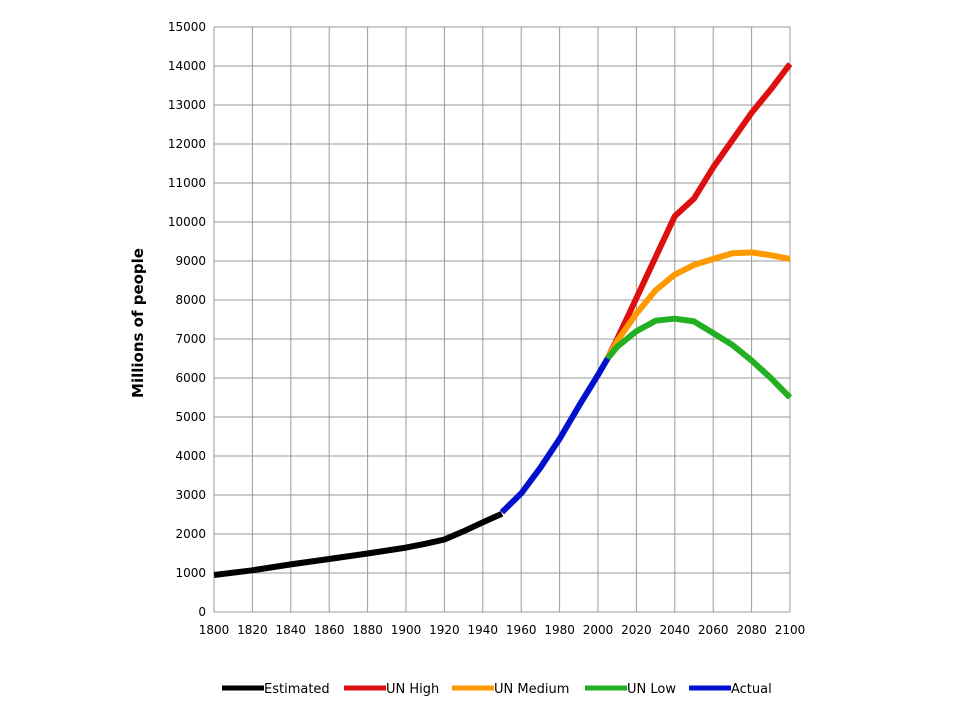 The height and width of the screenshot is (720, 960). What do you see at coordinates (444, 630) in the screenshot?
I see `x-tick-label: 1920` at bounding box center [444, 630].